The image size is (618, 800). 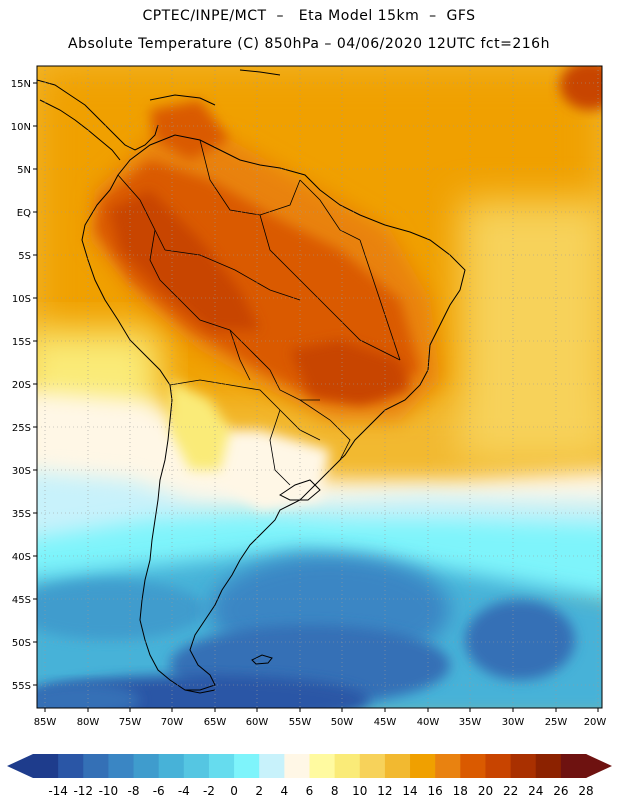 I want to click on colorbar-label: -10, so click(x=109, y=791).